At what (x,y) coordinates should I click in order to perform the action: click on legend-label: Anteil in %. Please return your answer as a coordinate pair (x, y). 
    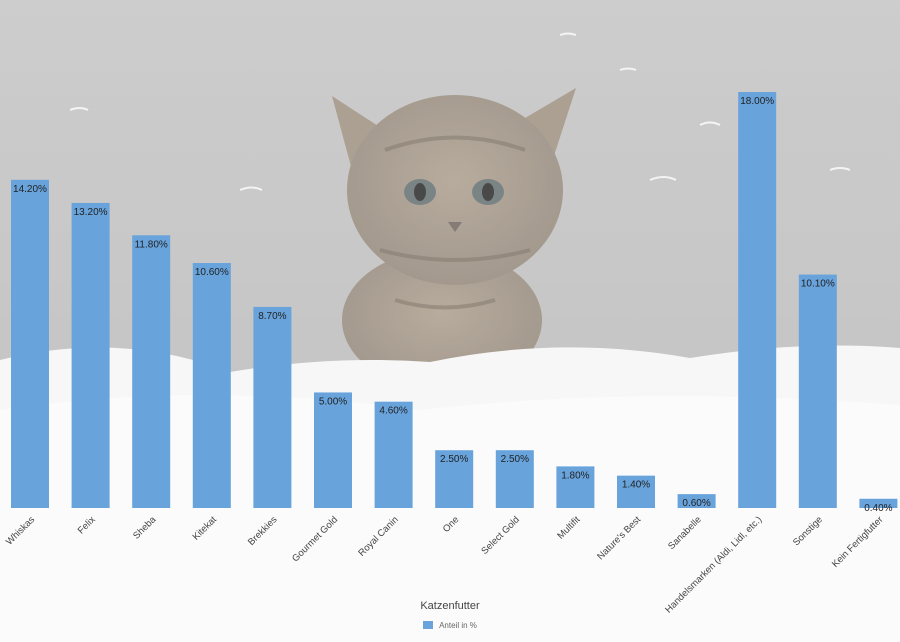
    Looking at the image, I should click on (458, 625).